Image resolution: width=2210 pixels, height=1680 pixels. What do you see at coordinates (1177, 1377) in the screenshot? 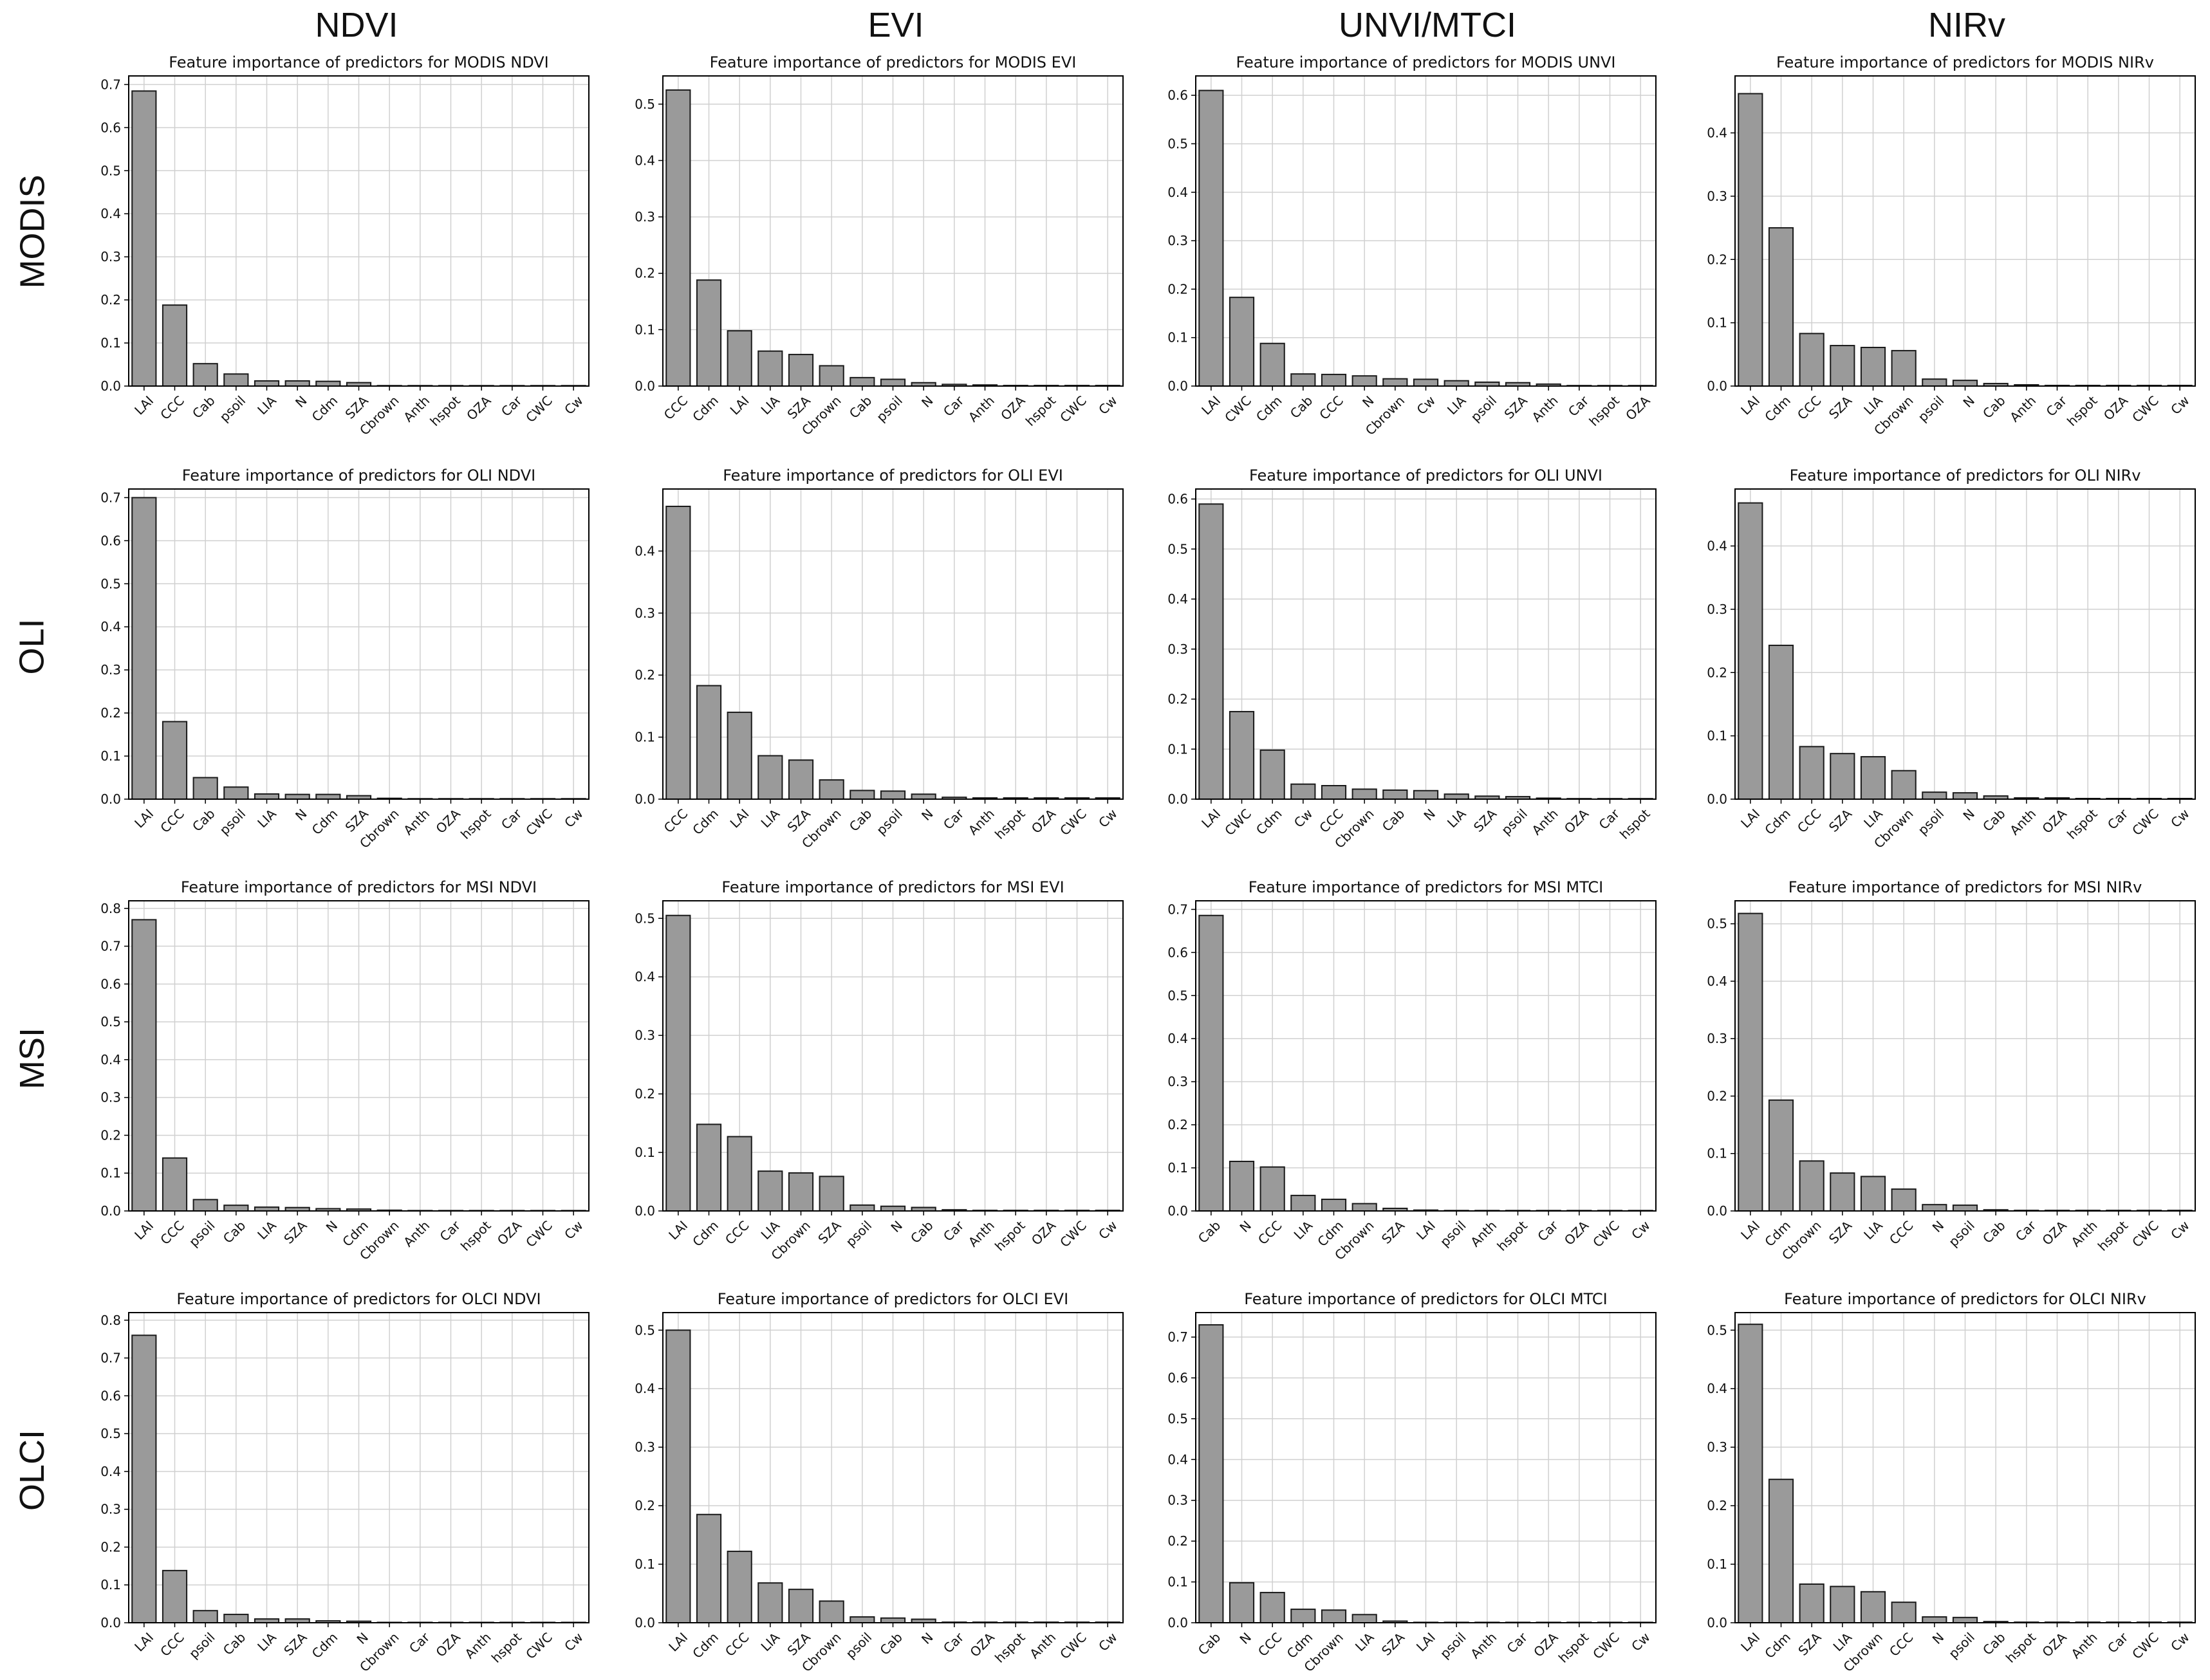
I see `y-tick-label: 0.6` at bounding box center [1177, 1377].